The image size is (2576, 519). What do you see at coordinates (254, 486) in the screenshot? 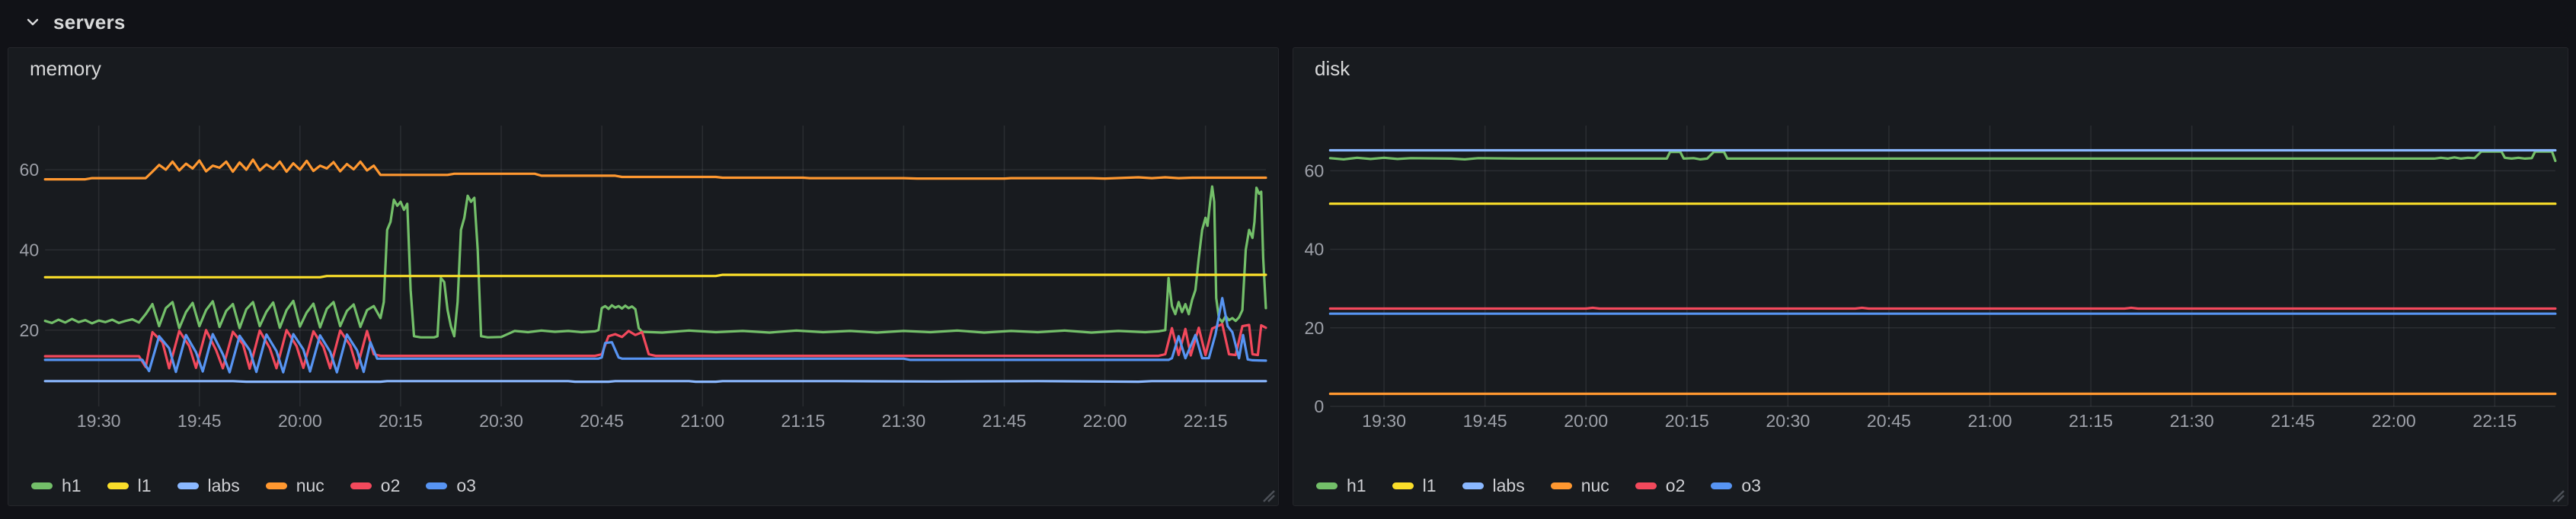
I see `memory-legend: h1 l1 labs nuc o2 o3` at bounding box center [254, 486].